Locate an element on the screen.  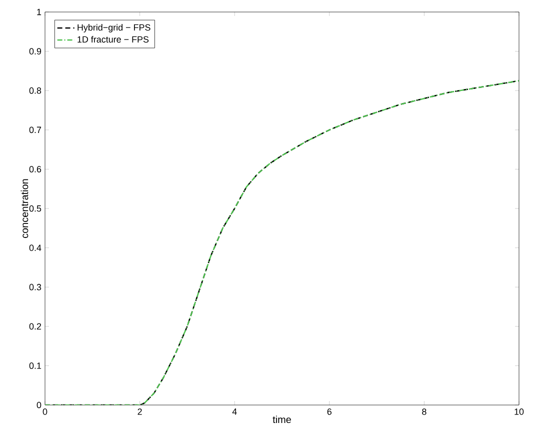
x-axis-title: time is located at coordinates (281, 420).